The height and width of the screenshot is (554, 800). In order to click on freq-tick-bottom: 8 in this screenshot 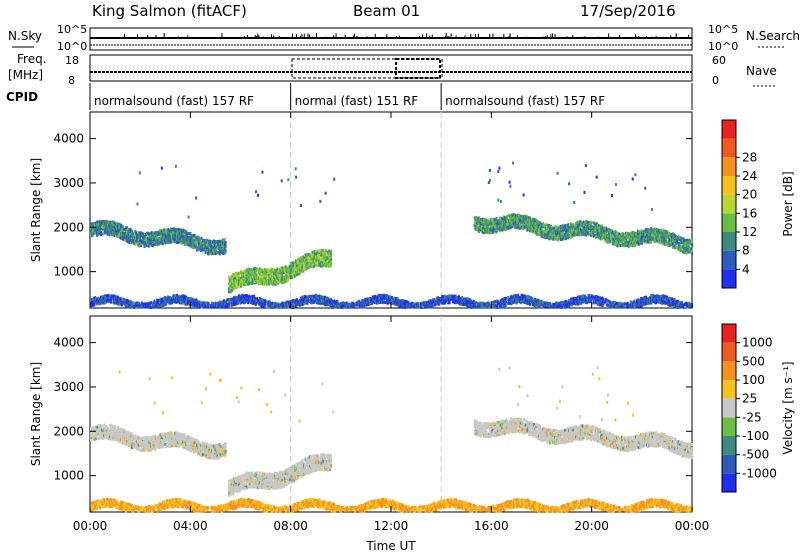, I will do `click(71, 80)`.